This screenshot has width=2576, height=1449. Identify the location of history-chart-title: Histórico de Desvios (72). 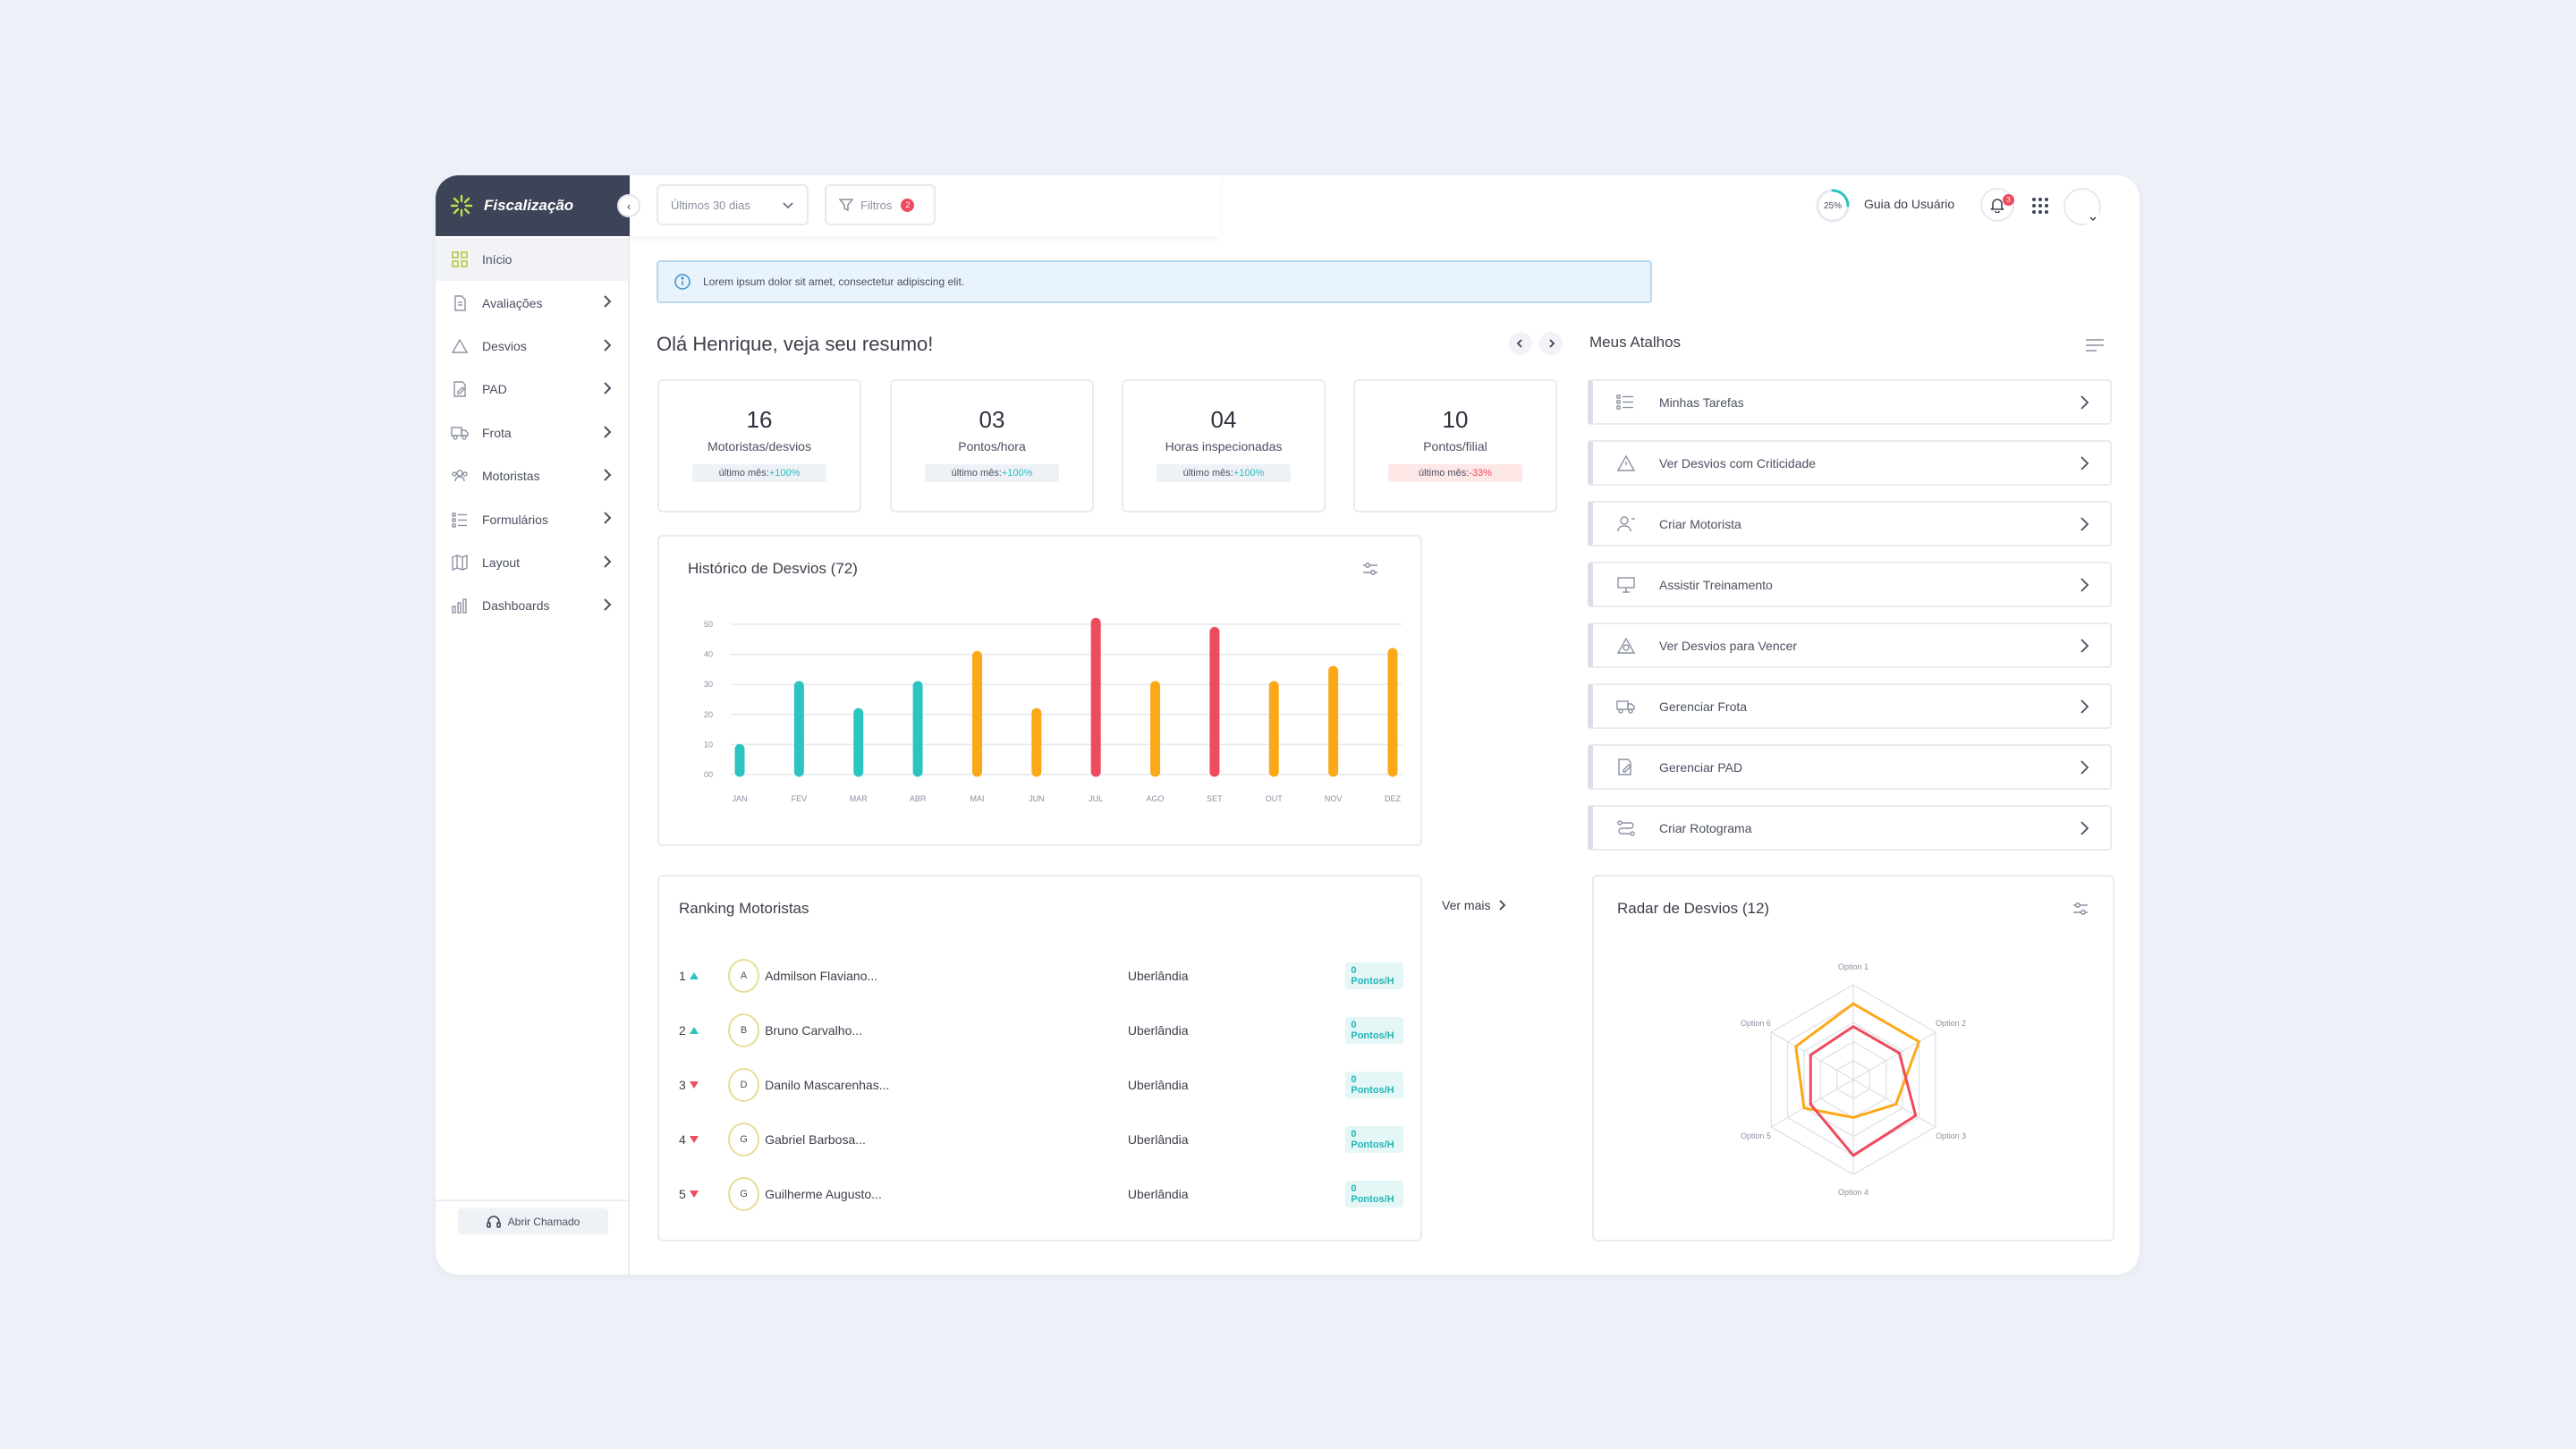
(773, 568).